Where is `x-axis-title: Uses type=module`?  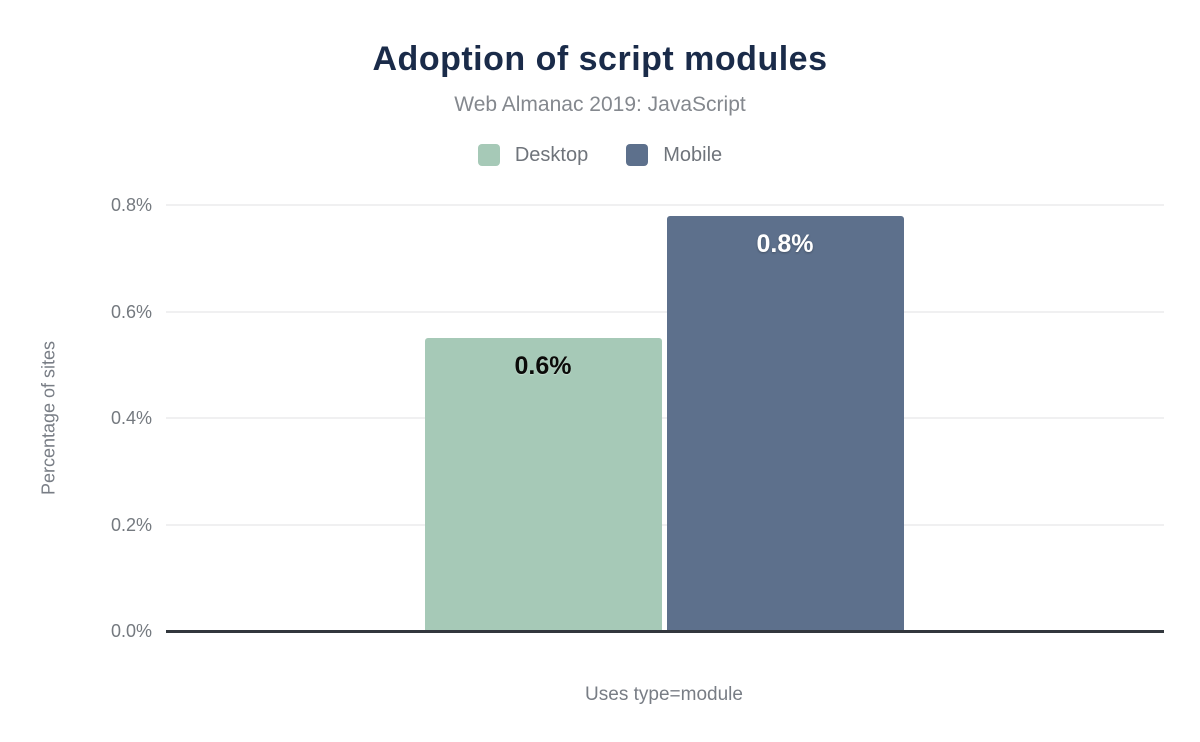
x-axis-title: Uses type=module is located at coordinates (664, 694).